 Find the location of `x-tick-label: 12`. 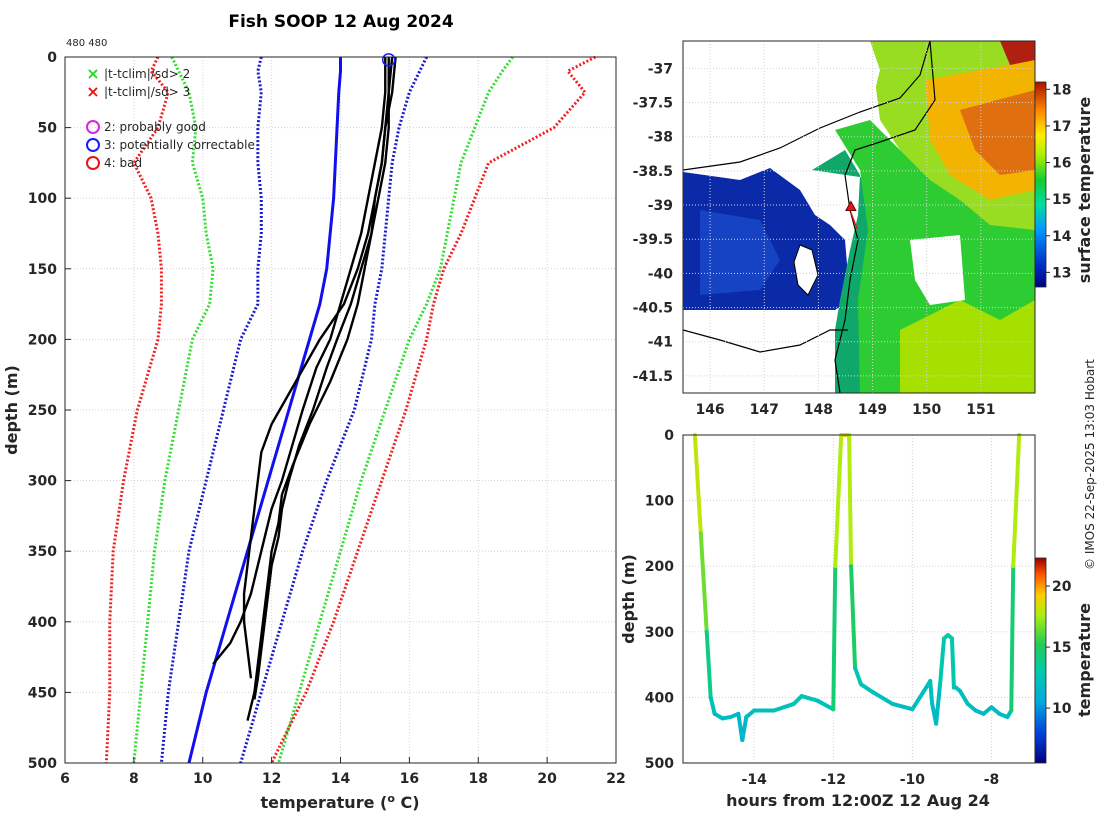

x-tick-label: 12 is located at coordinates (271, 779).